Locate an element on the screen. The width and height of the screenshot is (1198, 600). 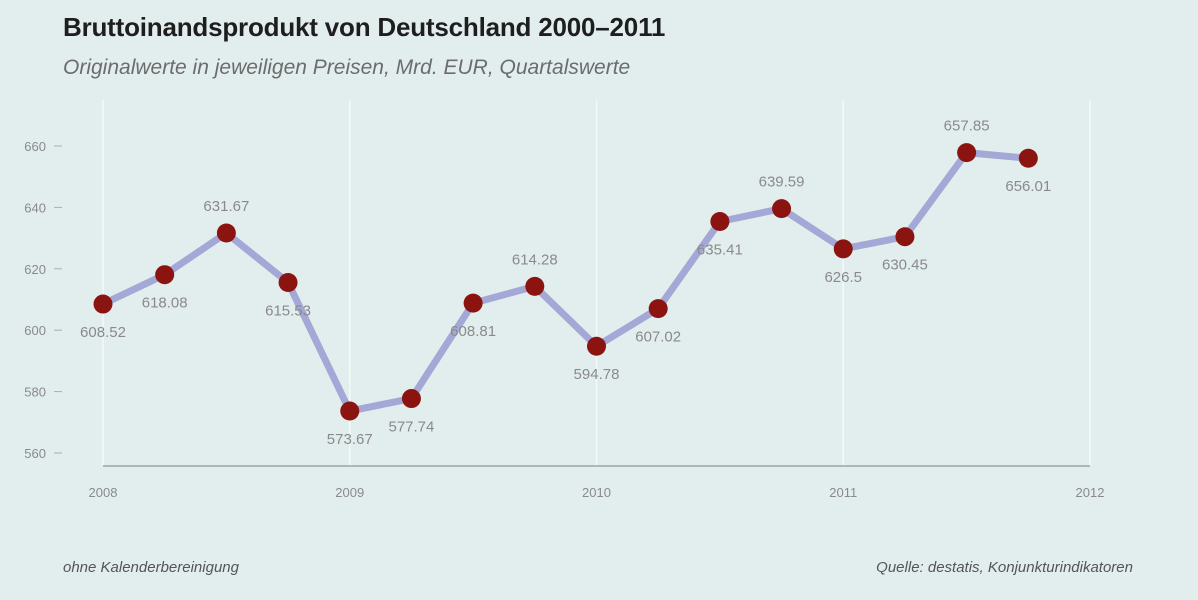
data-label: 614.28 is located at coordinates (535, 259).